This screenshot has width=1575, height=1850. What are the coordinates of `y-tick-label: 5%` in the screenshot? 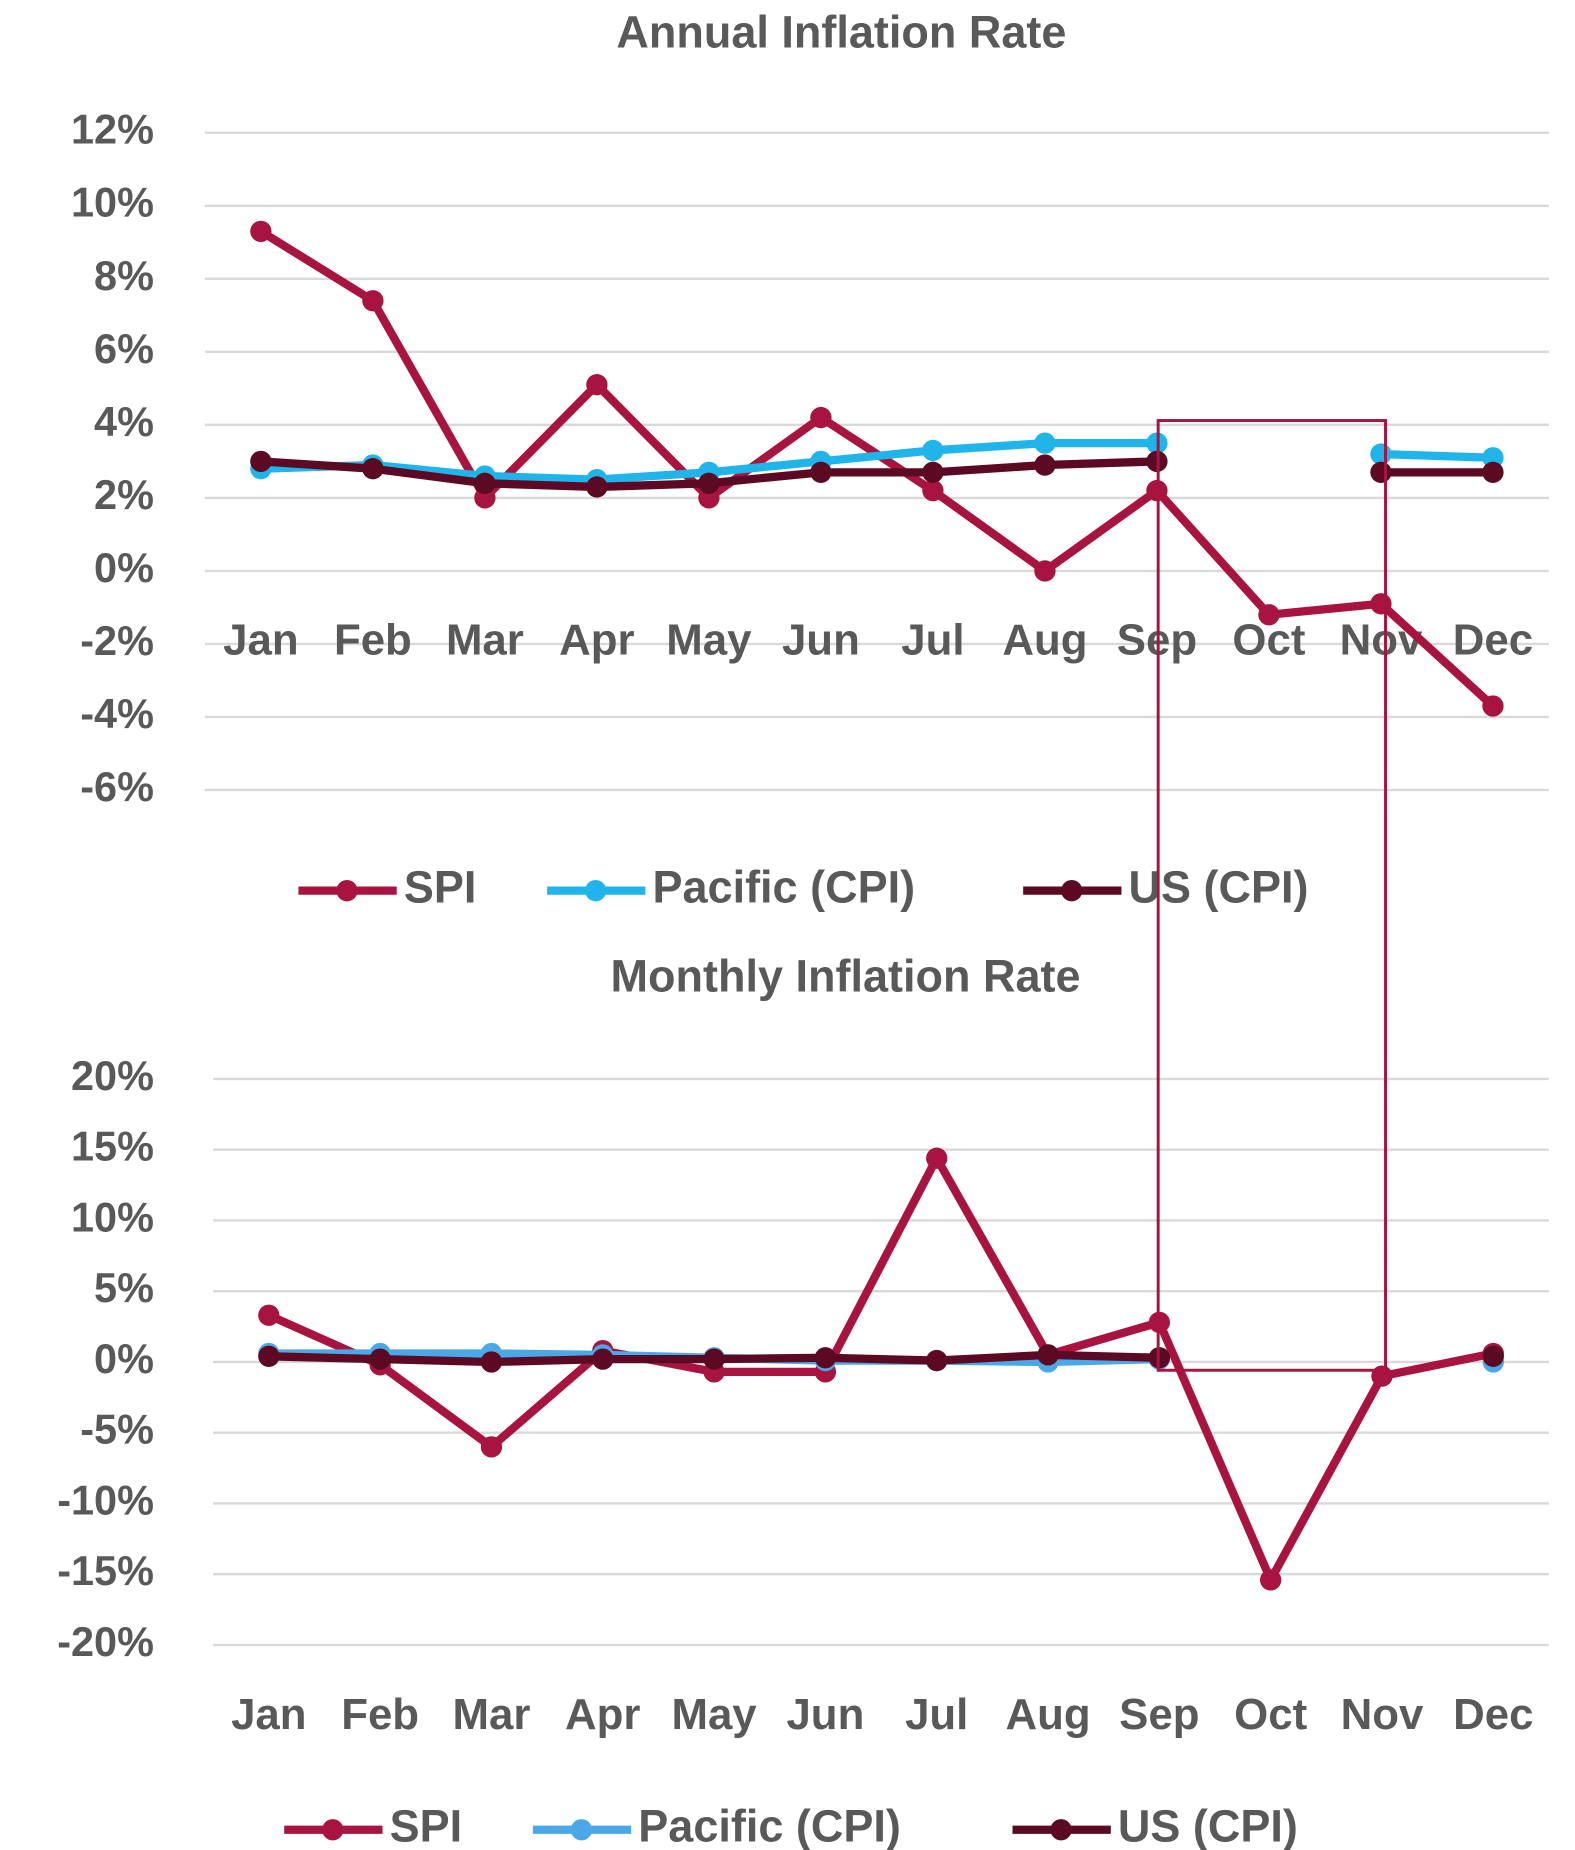 It's located at (124, 1287).